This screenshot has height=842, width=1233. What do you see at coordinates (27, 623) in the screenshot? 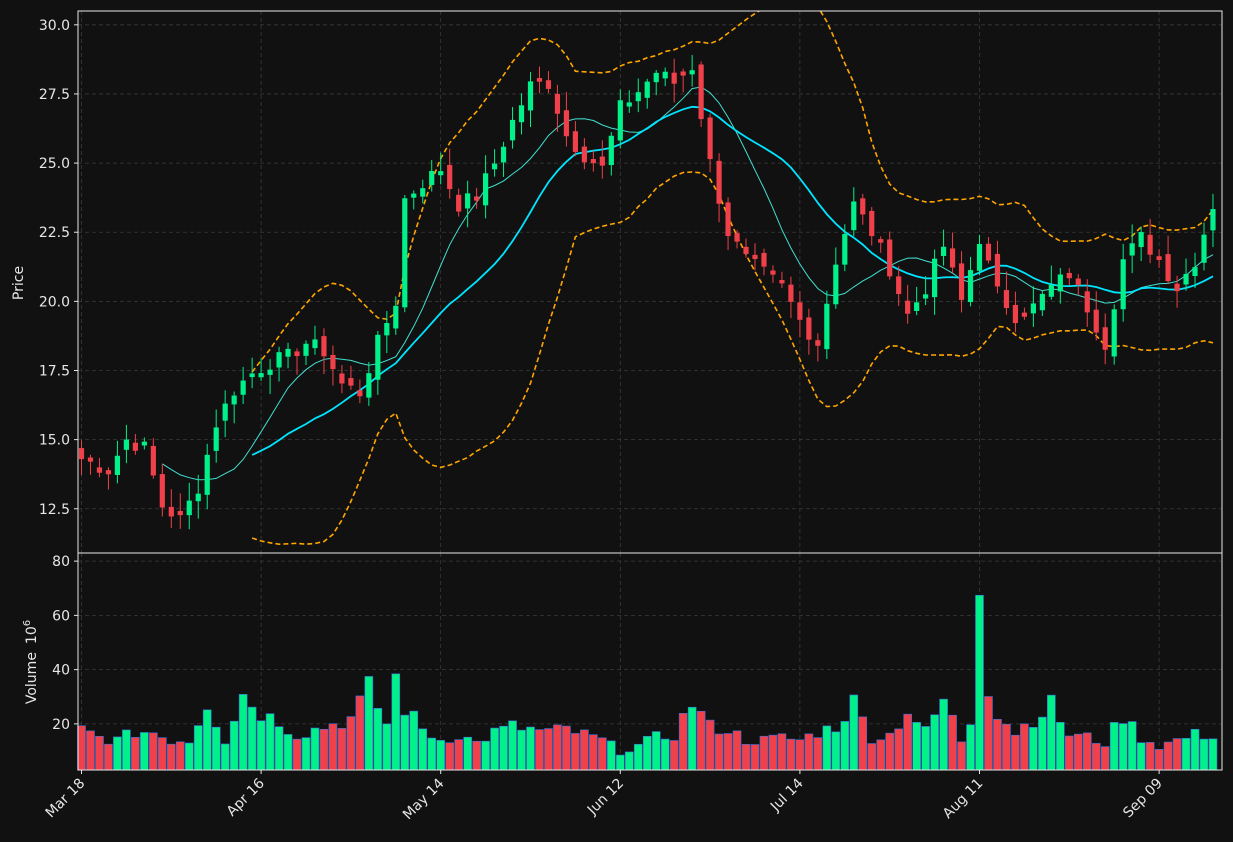
I see `volume-axis-exponent-power: 6` at bounding box center [27, 623].